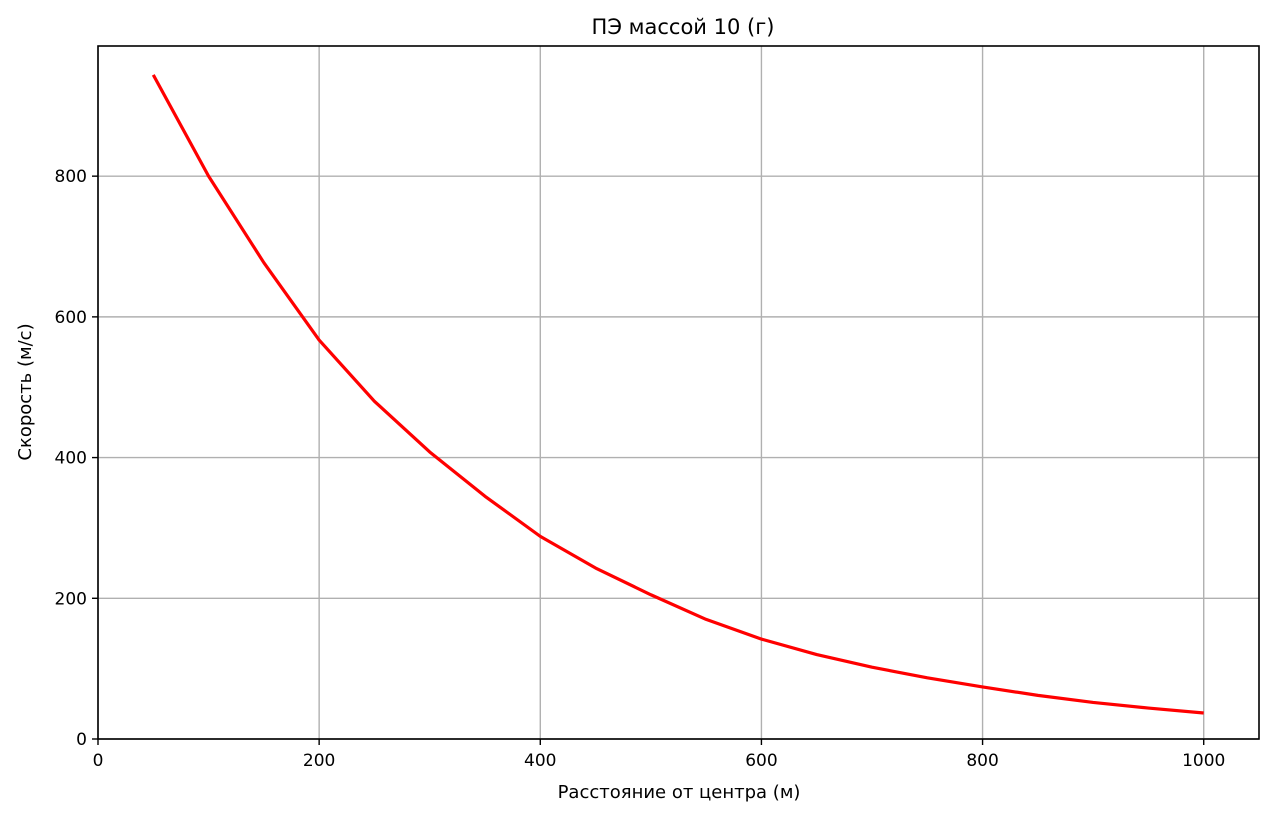  I want to click on x-tick-label: 600, so click(761, 761).